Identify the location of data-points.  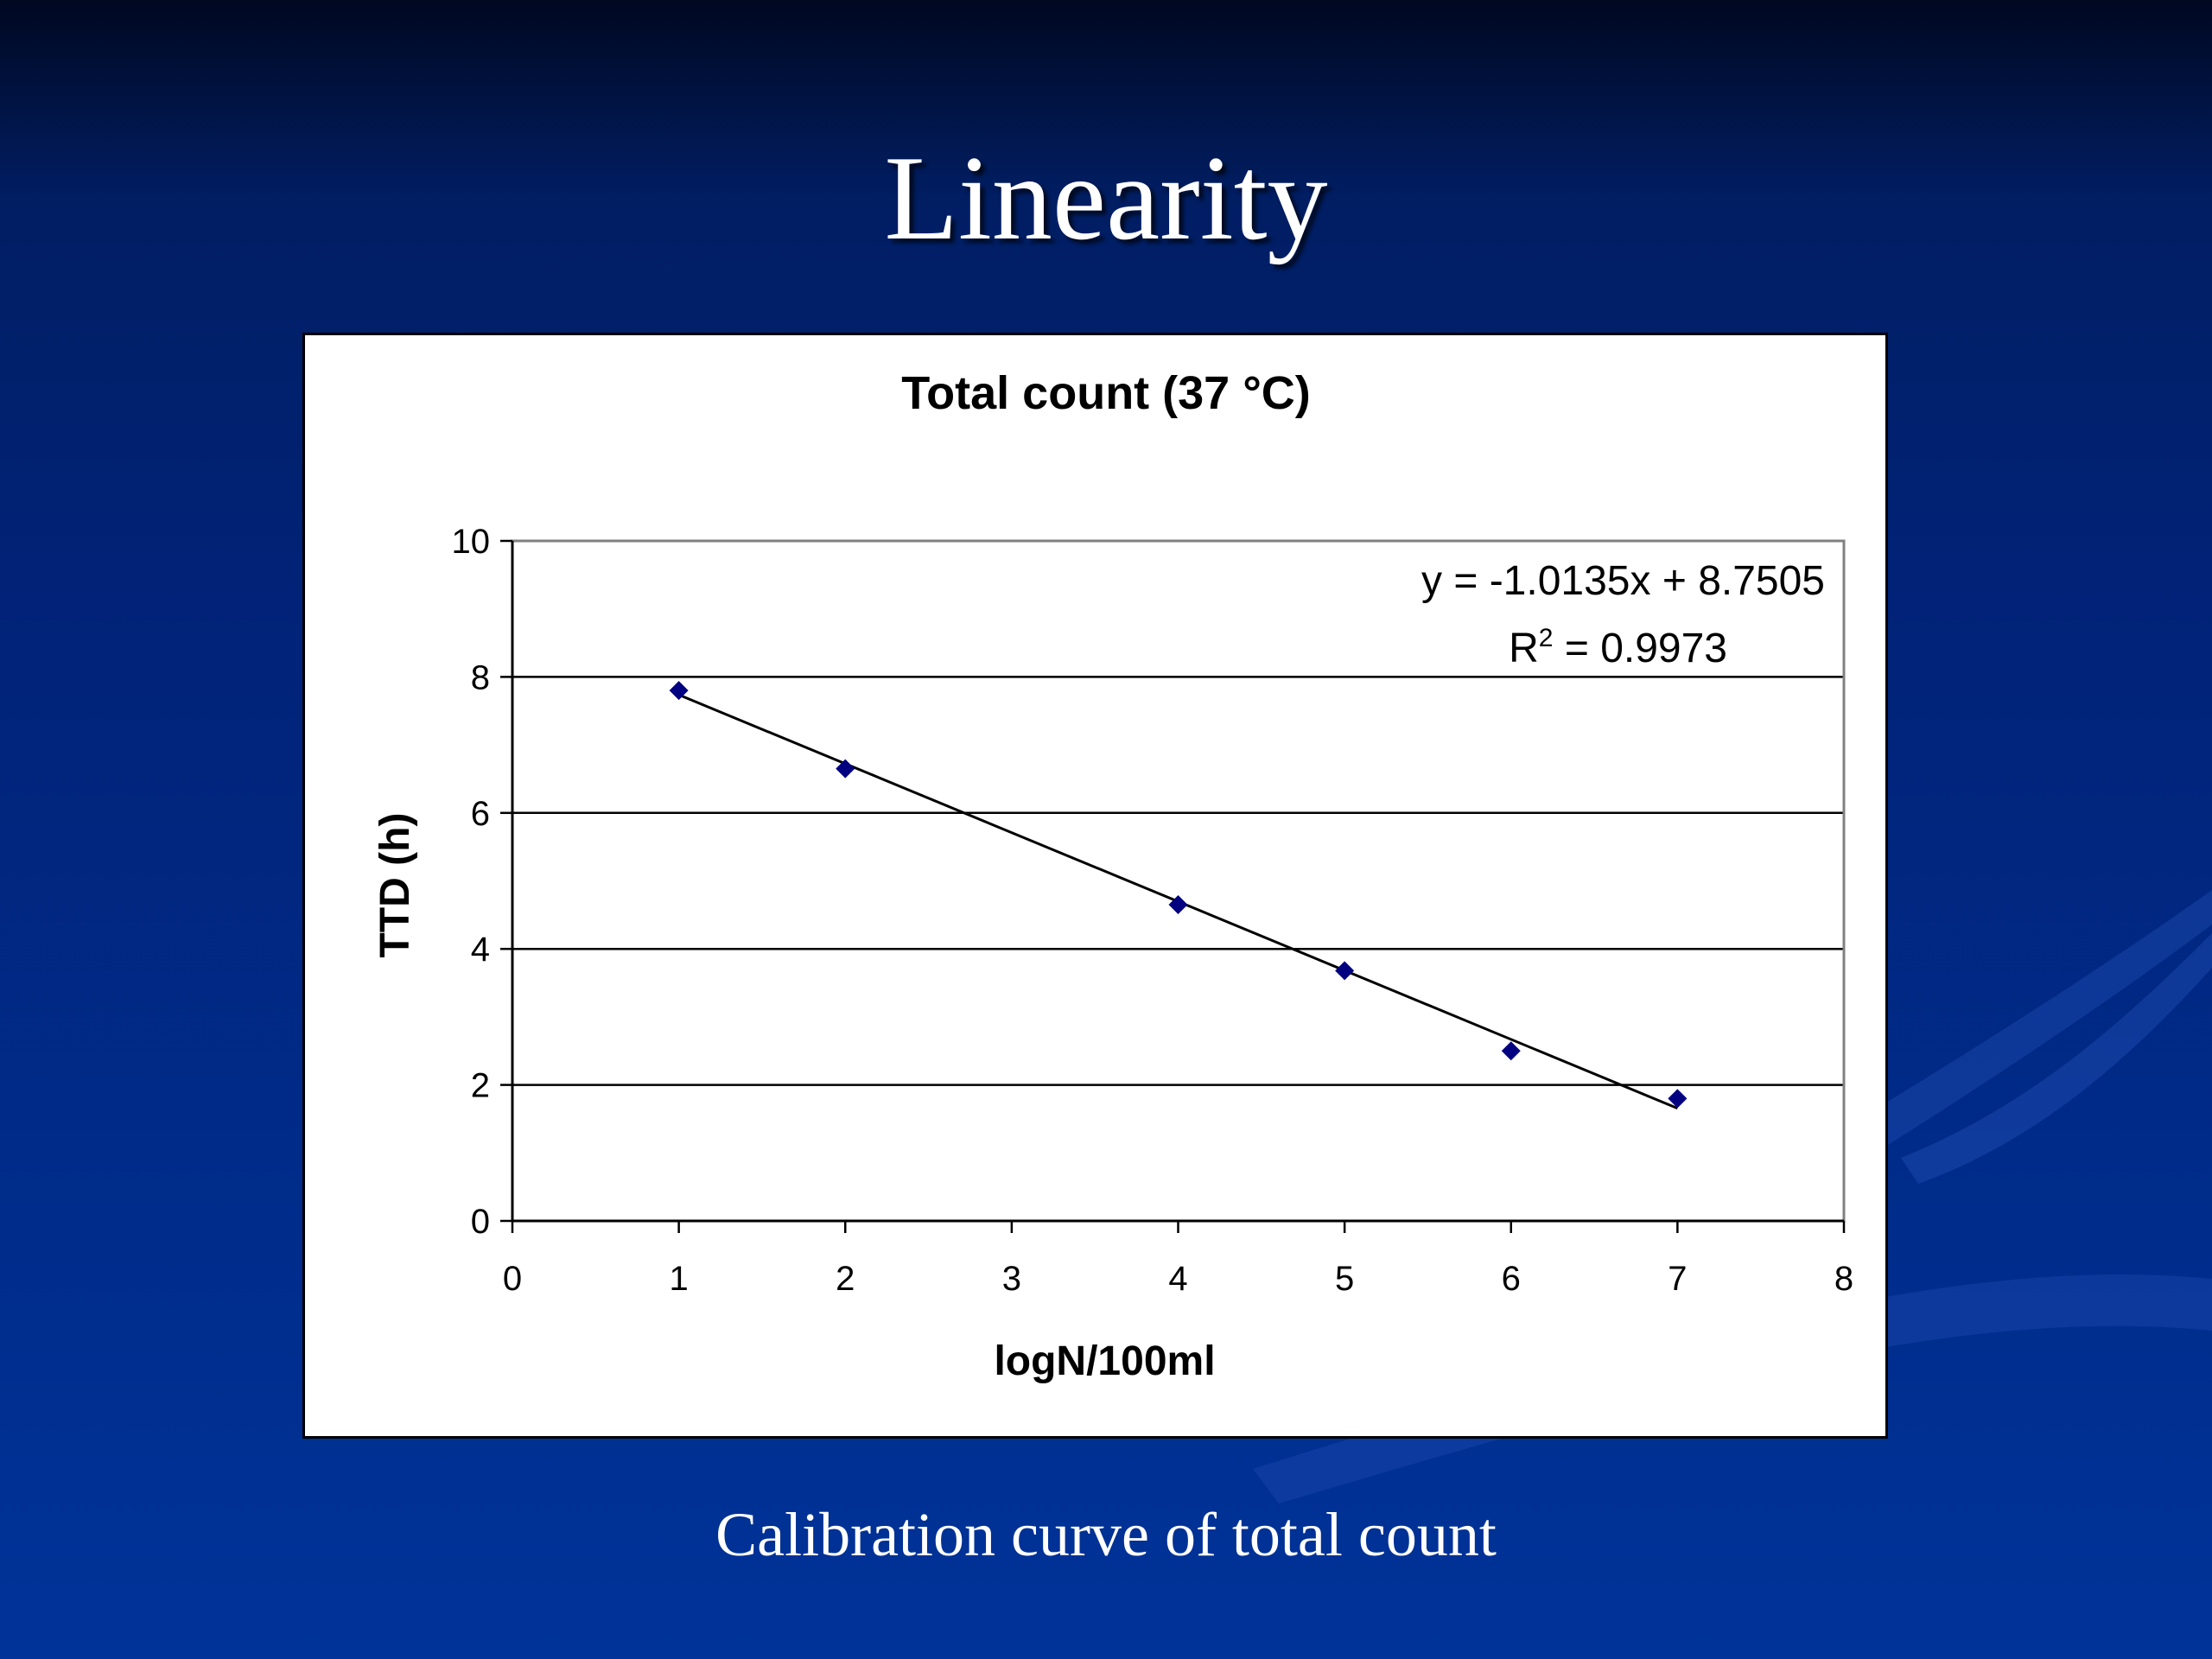
(1178, 895).